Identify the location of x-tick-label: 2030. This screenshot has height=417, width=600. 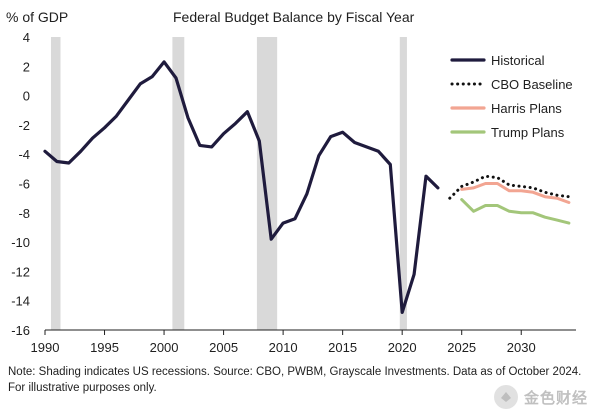
(521, 347).